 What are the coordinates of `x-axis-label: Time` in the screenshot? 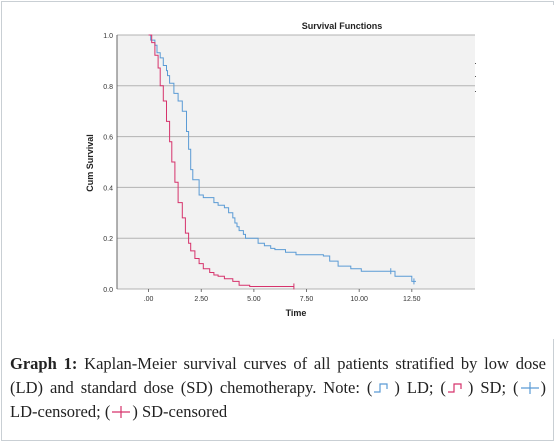 It's located at (296, 313).